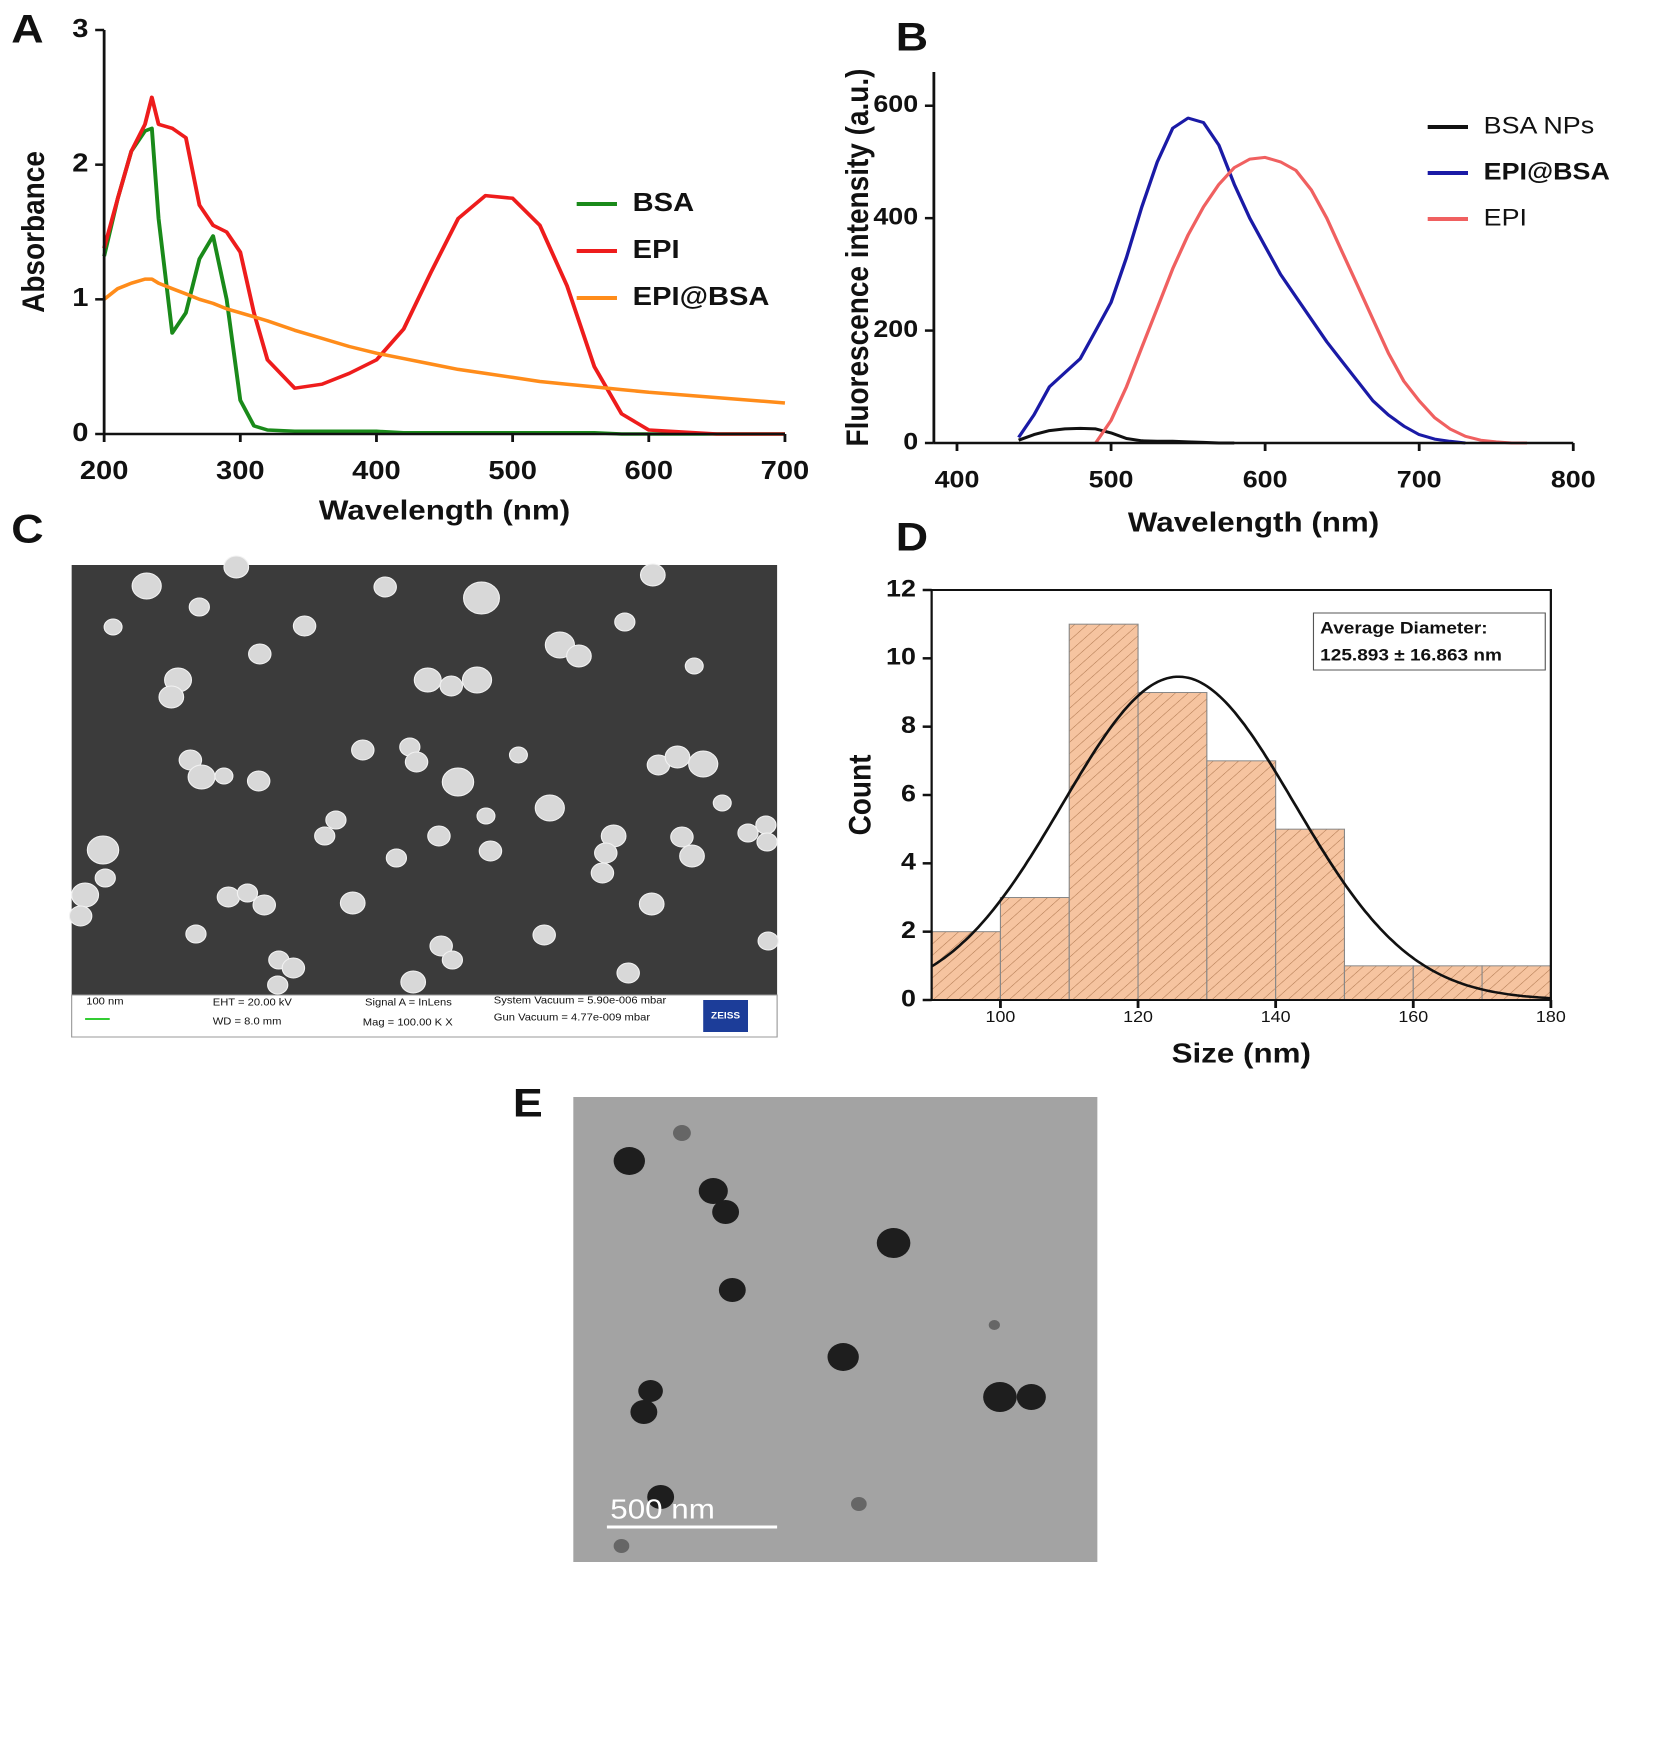  What do you see at coordinates (1276, 1017) in the screenshot?
I see `x-tick-label: 140` at bounding box center [1276, 1017].